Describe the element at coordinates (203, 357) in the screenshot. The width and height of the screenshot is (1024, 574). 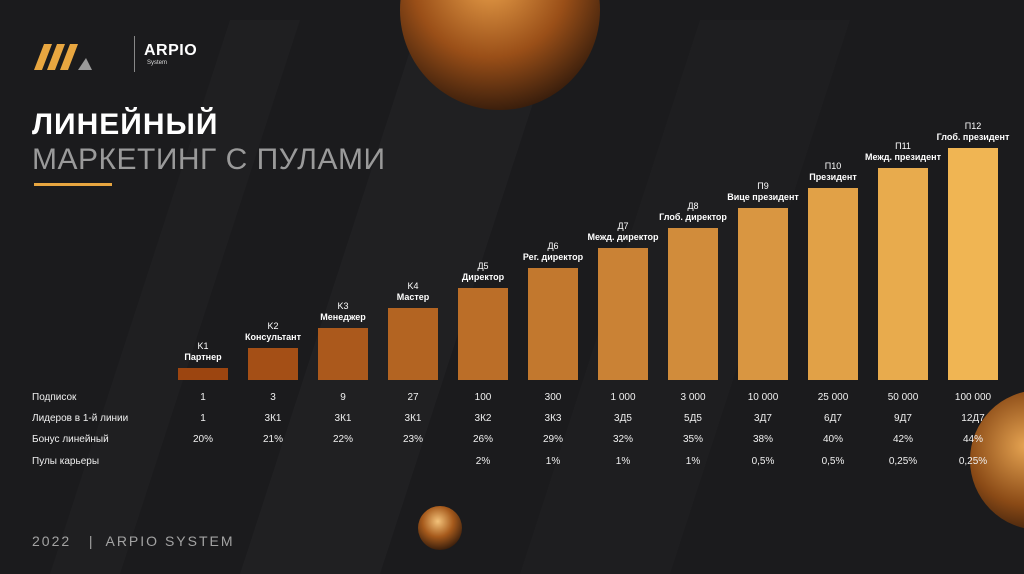
I see `bar-rank-label: Партнер` at that location.